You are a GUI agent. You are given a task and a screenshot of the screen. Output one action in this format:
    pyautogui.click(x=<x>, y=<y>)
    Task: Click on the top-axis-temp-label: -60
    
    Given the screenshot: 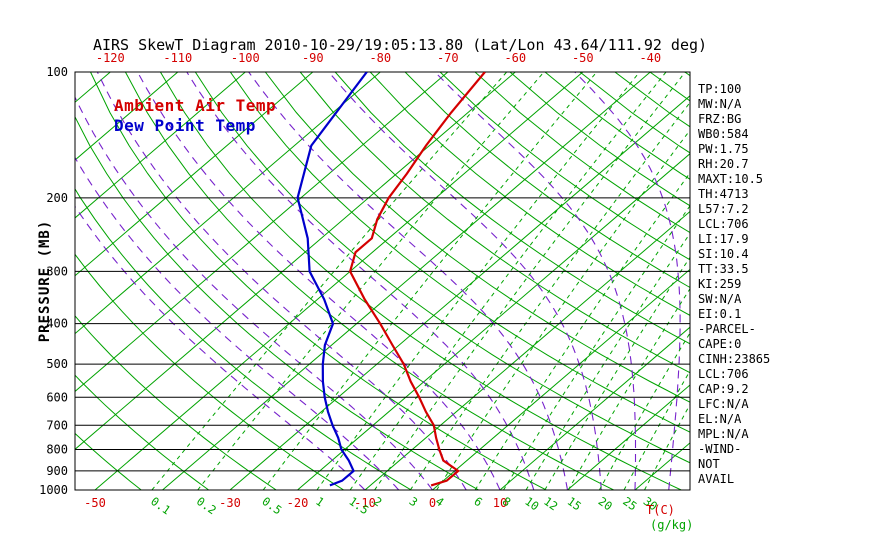 What is the action you would take?
    pyautogui.click(x=515, y=58)
    